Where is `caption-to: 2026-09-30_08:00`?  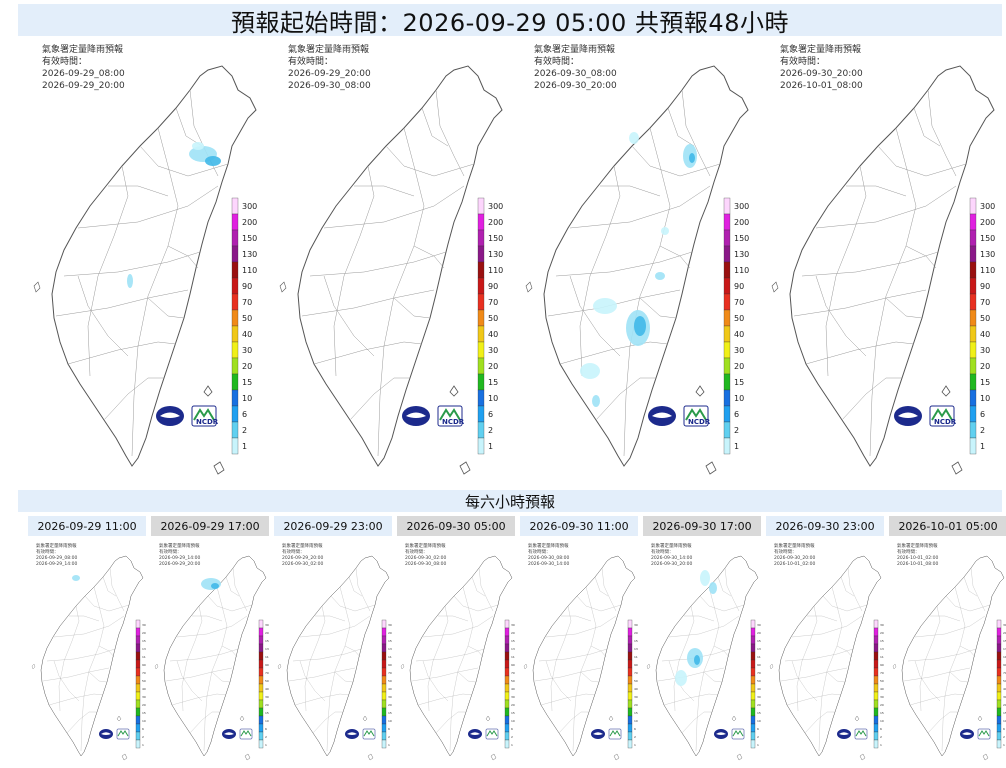
caption-to: 2026-09-30_08:00 is located at coordinates (426, 564).